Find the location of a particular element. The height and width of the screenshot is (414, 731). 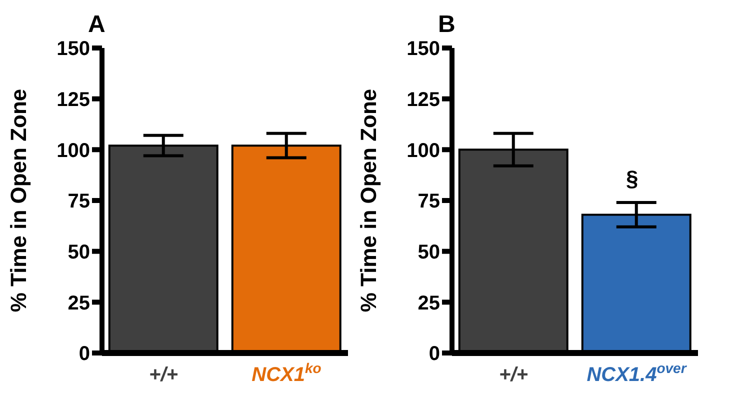

chart-title: A is located at coordinates (97, 24).